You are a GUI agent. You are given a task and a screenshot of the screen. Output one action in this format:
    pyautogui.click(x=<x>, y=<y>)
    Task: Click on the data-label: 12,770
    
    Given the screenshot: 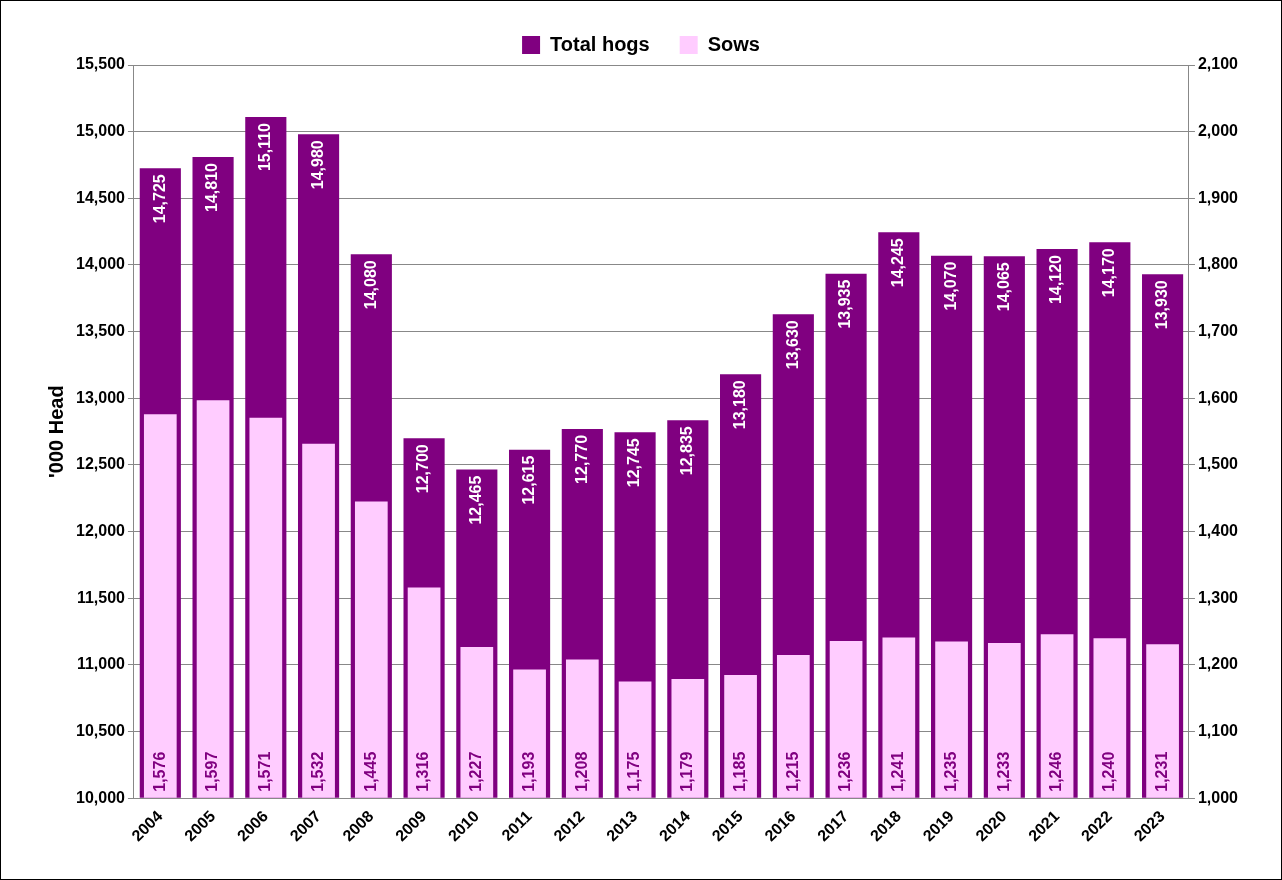 What is the action you would take?
    pyautogui.click(x=581, y=459)
    